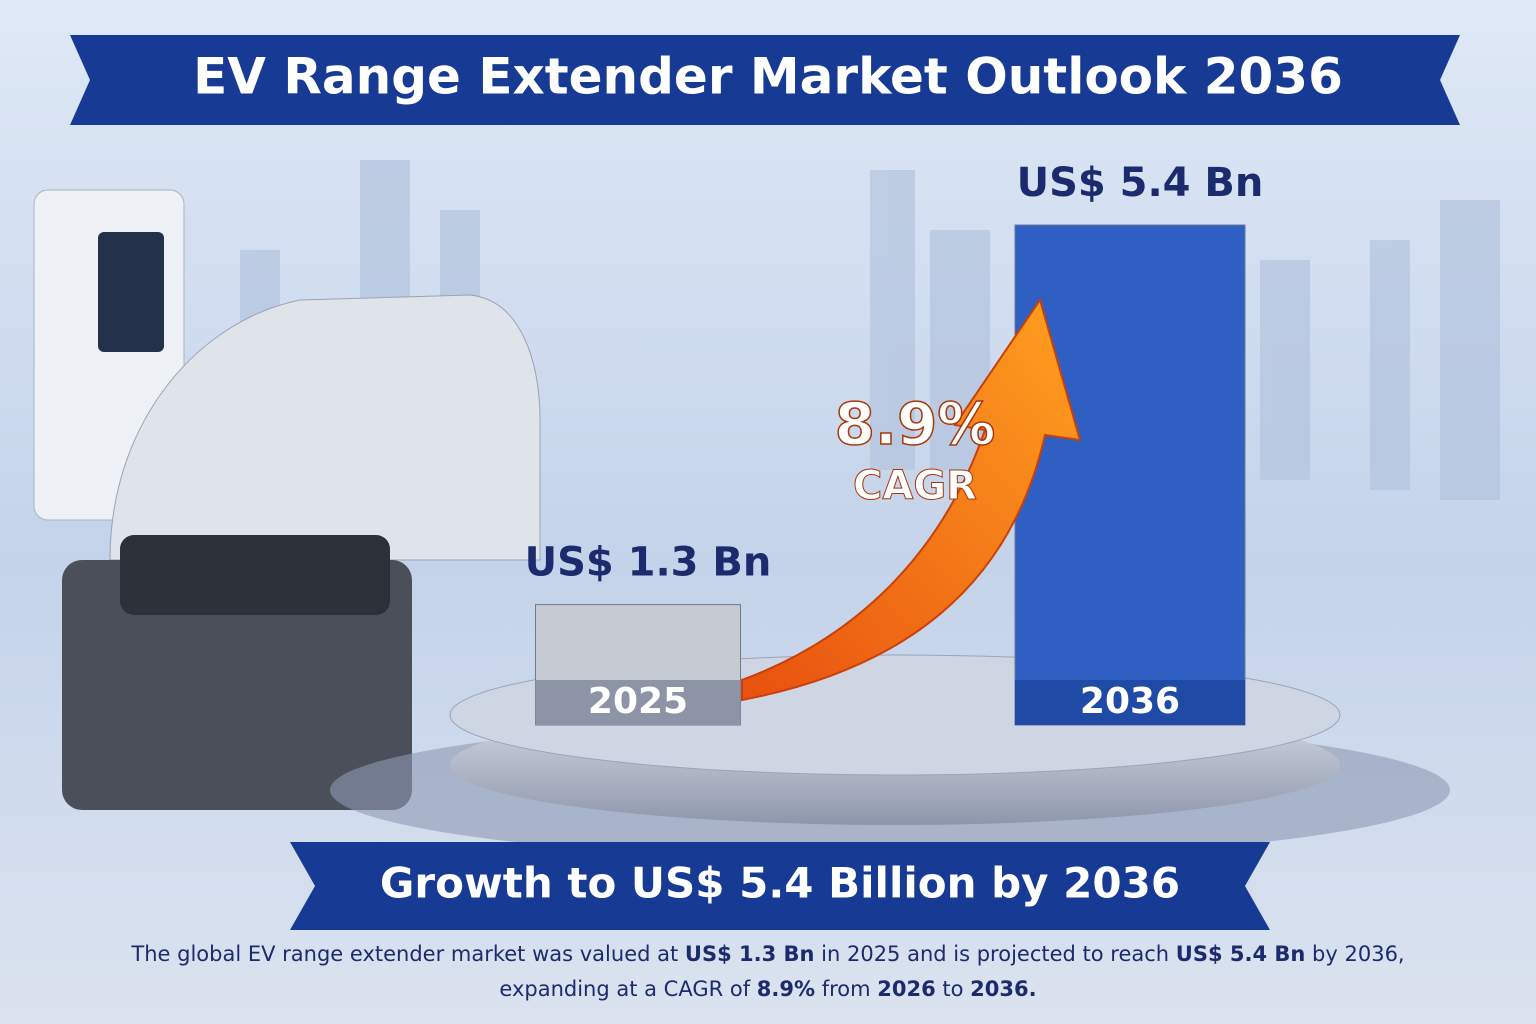 The image size is (1536, 1024). I want to click on description-segment: 2026, so click(906, 989).